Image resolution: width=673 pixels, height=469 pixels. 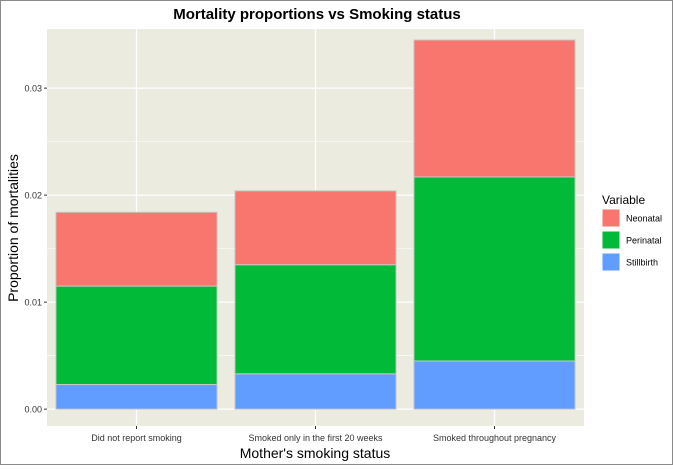 What do you see at coordinates (631, 232) in the screenshot?
I see `legend: Variable Neonatal Perinatal Stillbirth` at bounding box center [631, 232].